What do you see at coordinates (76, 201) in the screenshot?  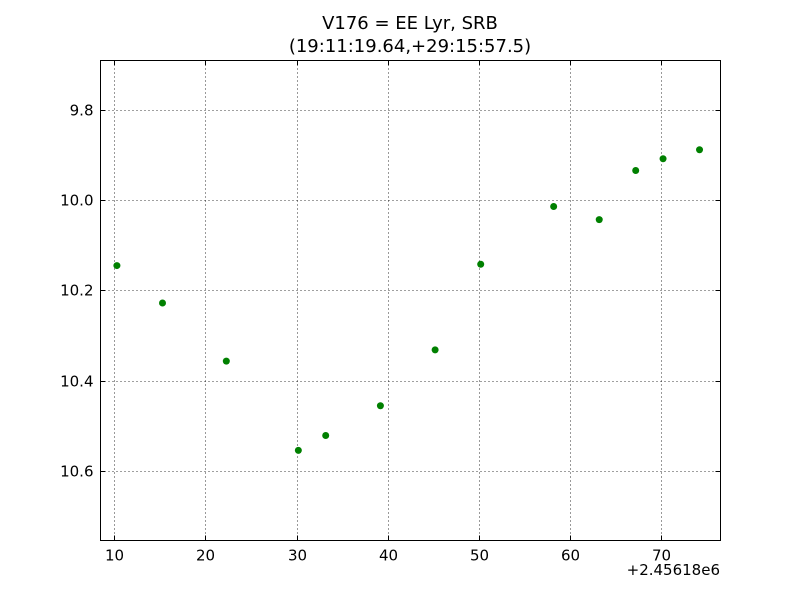 I see `y-tick-label: 10.0` at bounding box center [76, 201].